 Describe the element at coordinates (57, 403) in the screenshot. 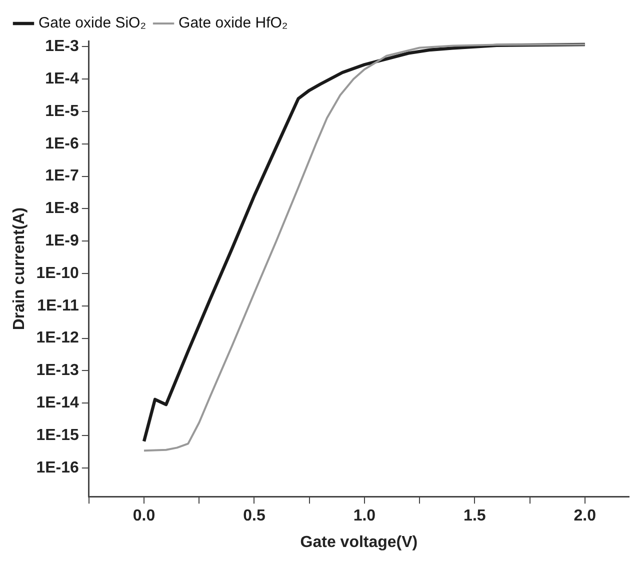

I see `y-tick-label: 1E-14` at that location.